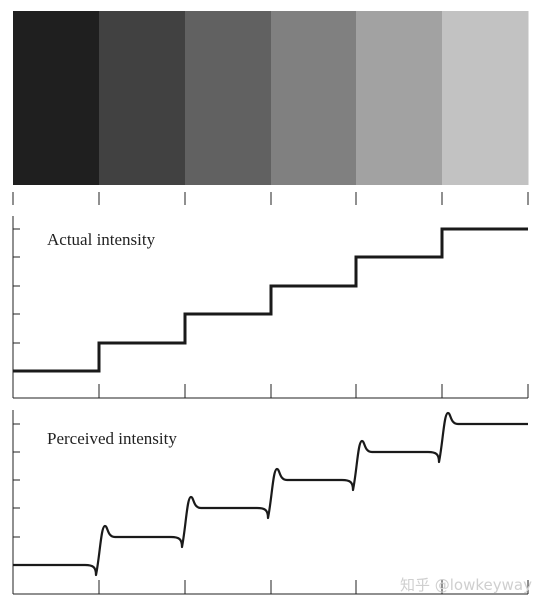 This screenshot has height=610, width=557. Describe the element at coordinates (112, 438) in the screenshot. I see `perceived-intensity-label: Perceived intensity` at that location.